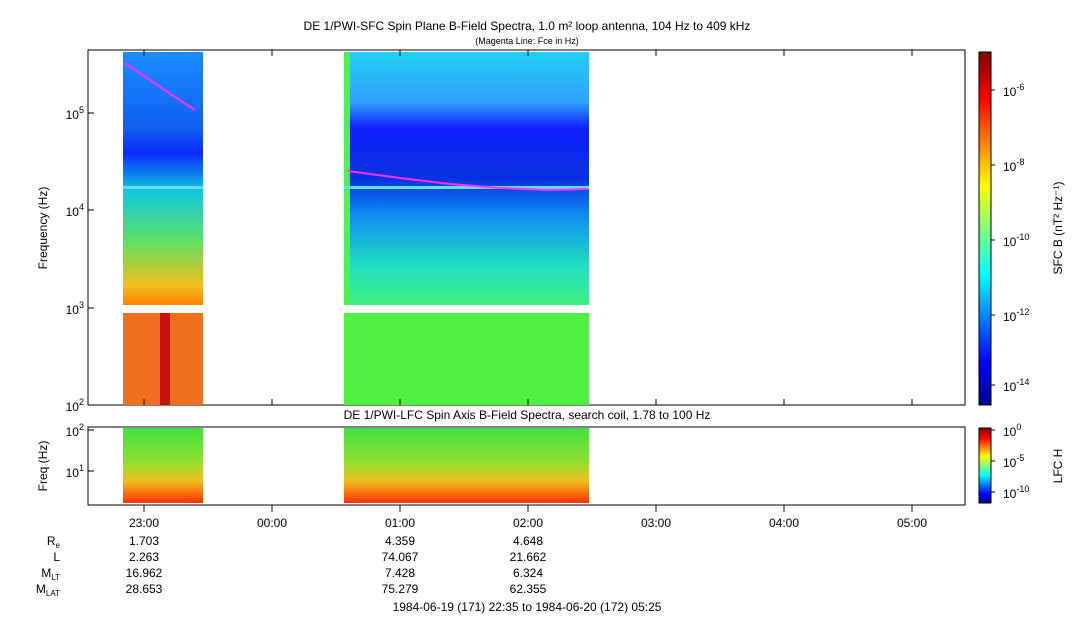  I want to click on ephemeris-label: MLT, so click(50, 574).